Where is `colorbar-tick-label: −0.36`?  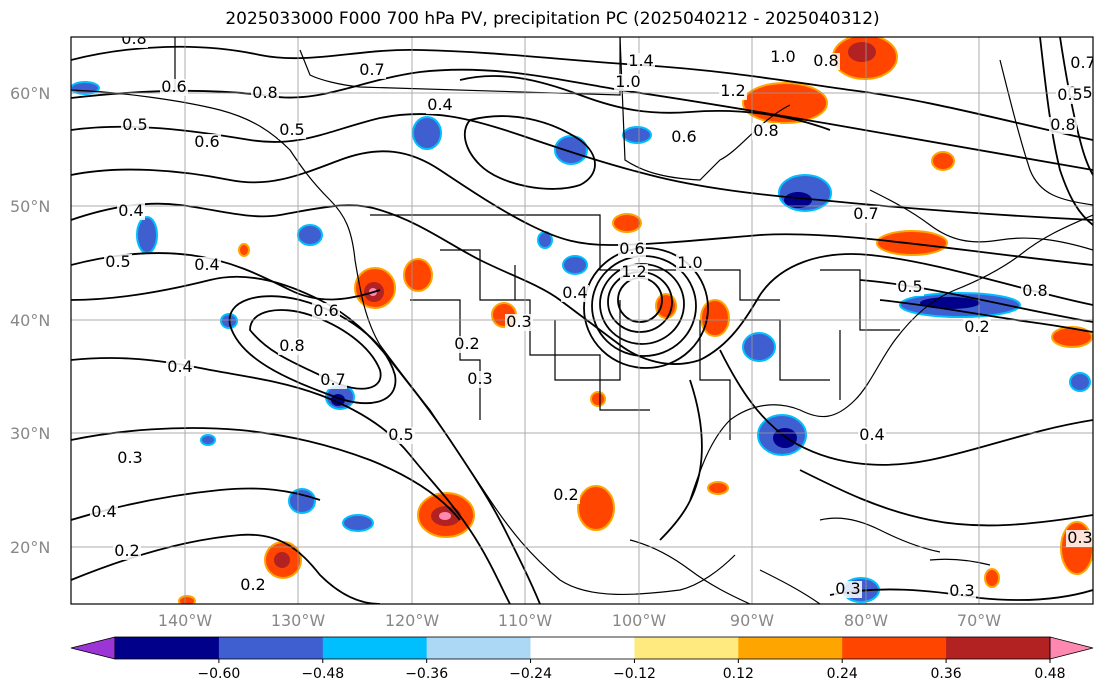
colorbar-tick-label: −0.36 is located at coordinates (426, 674).